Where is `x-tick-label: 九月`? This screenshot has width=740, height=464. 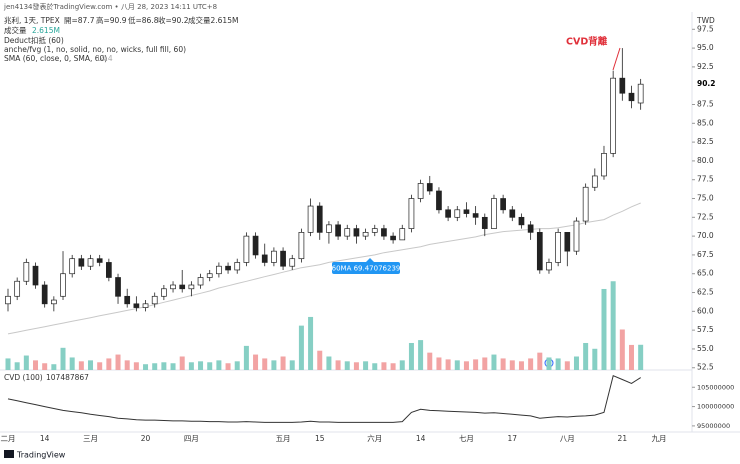 x-tick-label: 九月 is located at coordinates (659, 438).